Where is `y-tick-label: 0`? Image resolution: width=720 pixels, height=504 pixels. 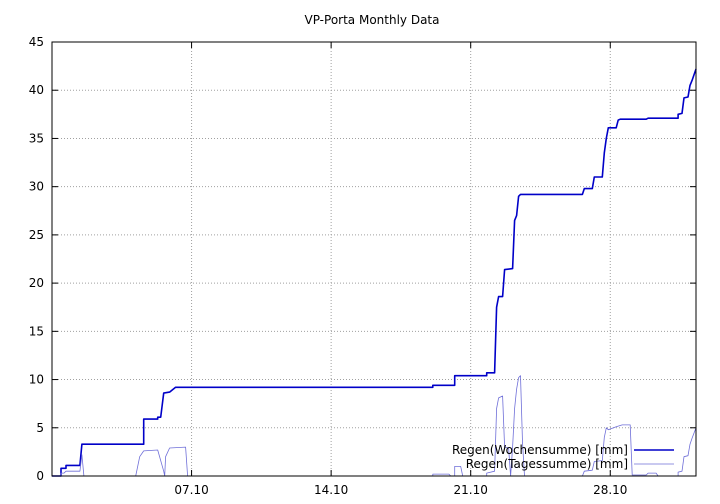 y-tick-label: 0 is located at coordinates (40, 476).